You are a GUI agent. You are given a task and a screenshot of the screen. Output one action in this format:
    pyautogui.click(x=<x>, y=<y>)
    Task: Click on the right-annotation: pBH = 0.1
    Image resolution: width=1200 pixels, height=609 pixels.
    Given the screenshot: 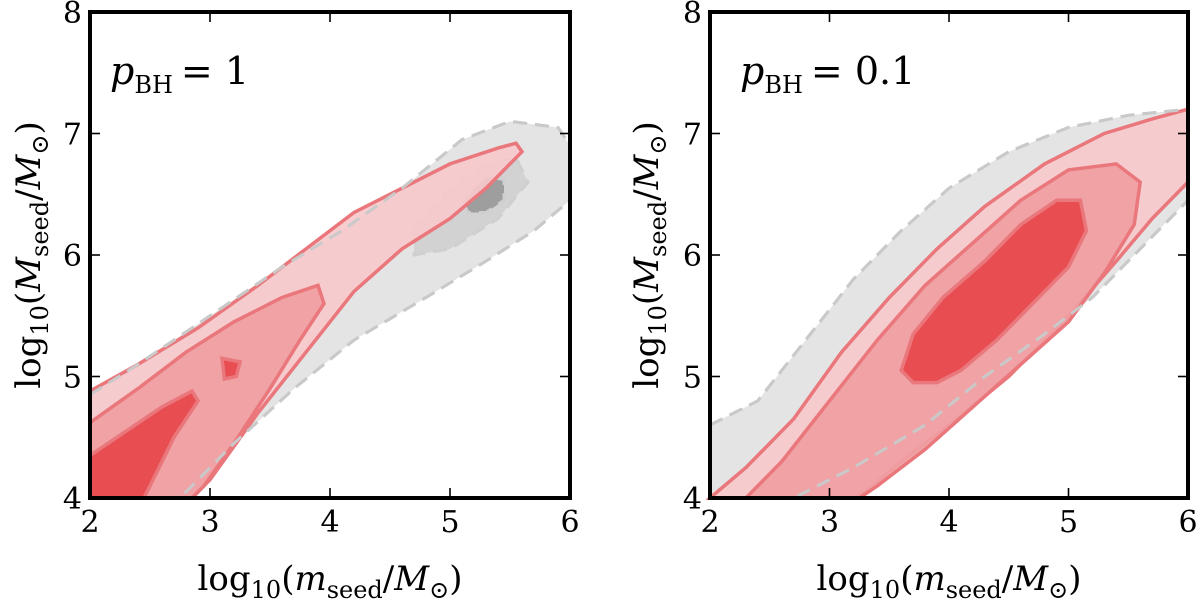 What is the action you would take?
    pyautogui.click(x=827, y=74)
    